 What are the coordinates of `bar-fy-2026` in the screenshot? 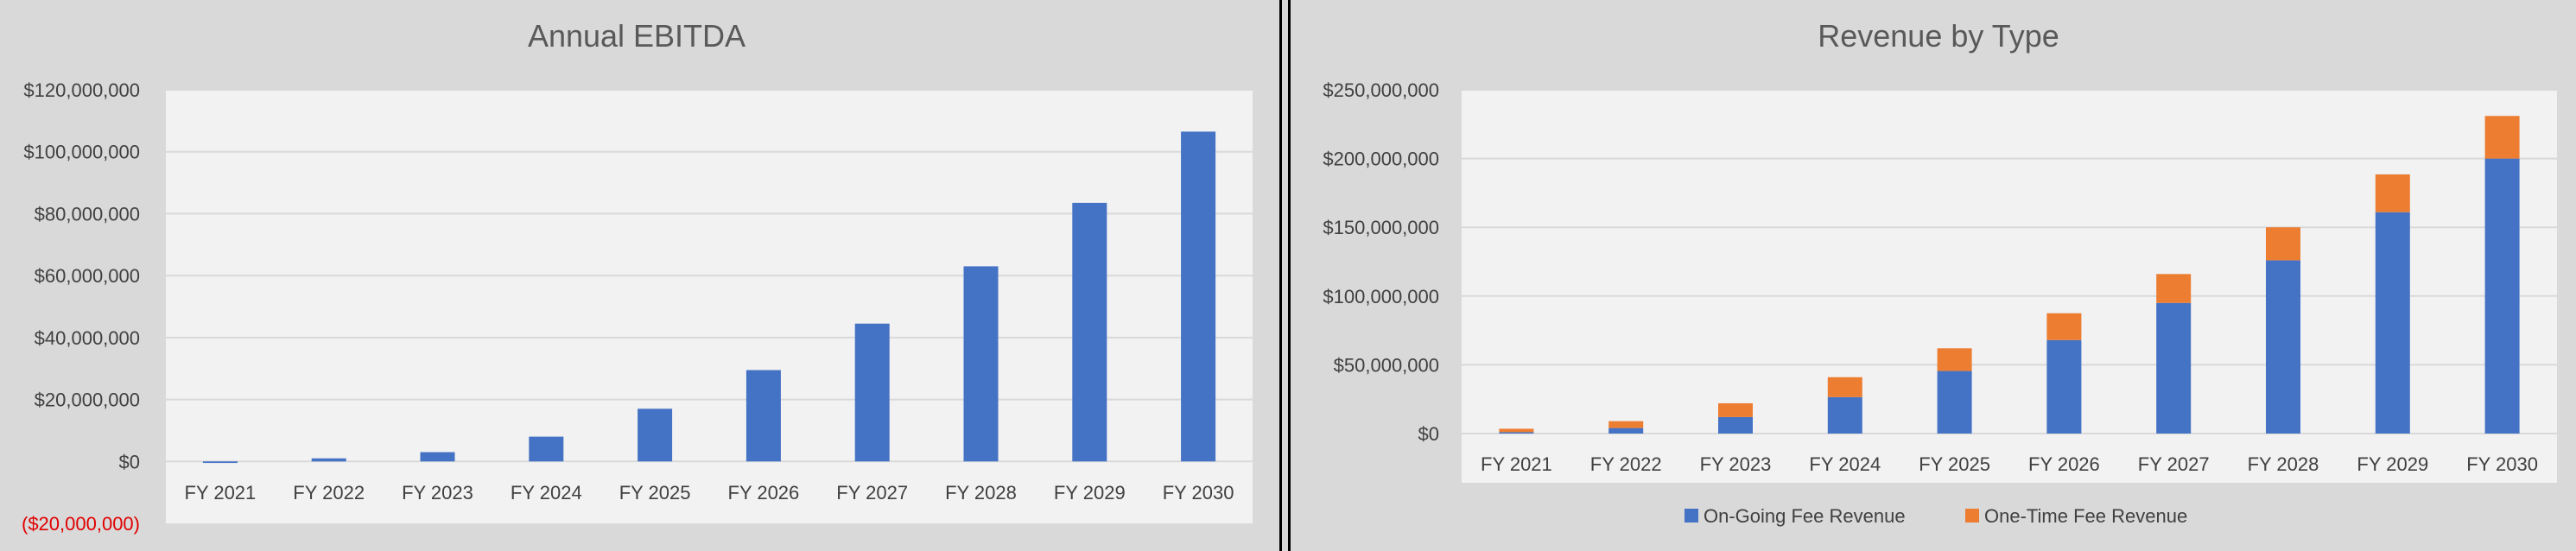 It's located at (763, 416).